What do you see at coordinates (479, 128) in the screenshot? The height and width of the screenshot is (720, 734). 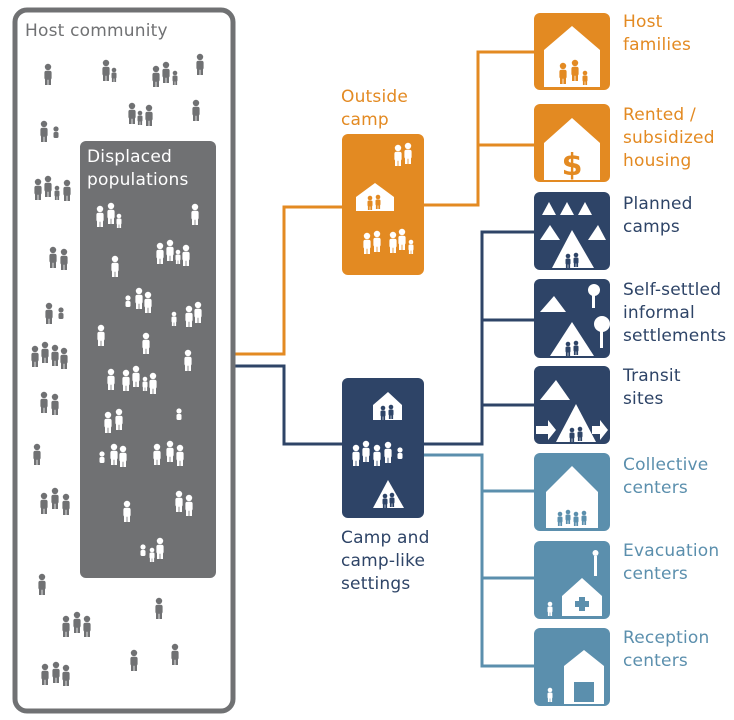 I see `line-outside-host-families` at bounding box center [479, 128].